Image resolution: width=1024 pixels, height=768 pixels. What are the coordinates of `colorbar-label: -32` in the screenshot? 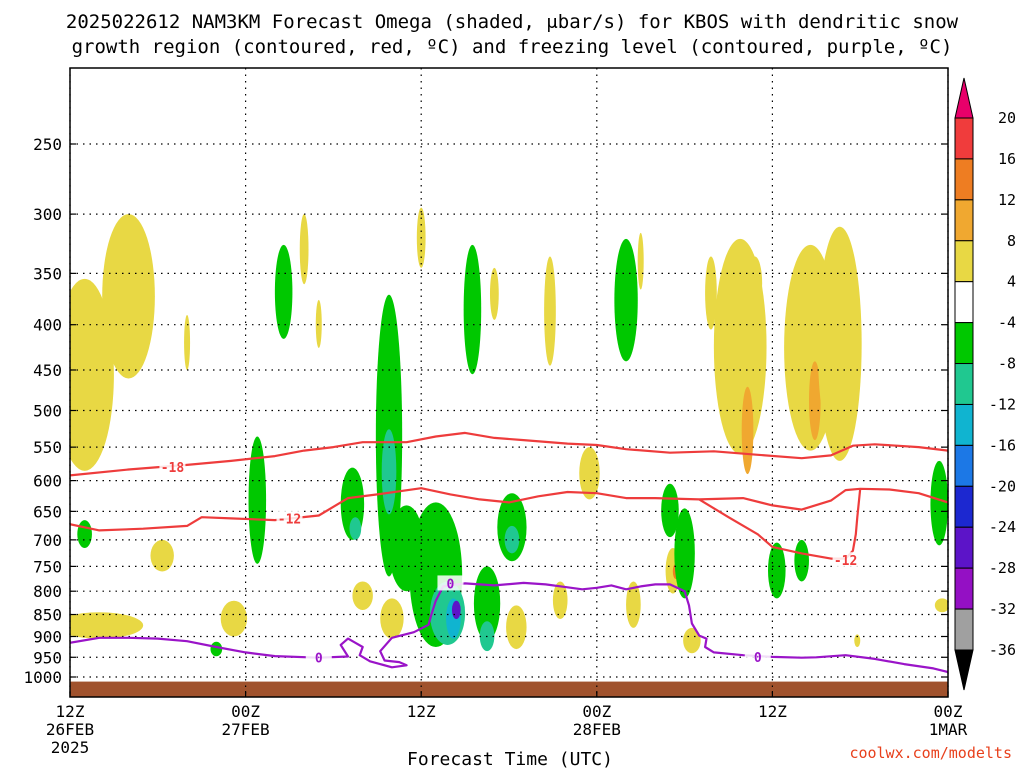 It's located at (1002, 609).